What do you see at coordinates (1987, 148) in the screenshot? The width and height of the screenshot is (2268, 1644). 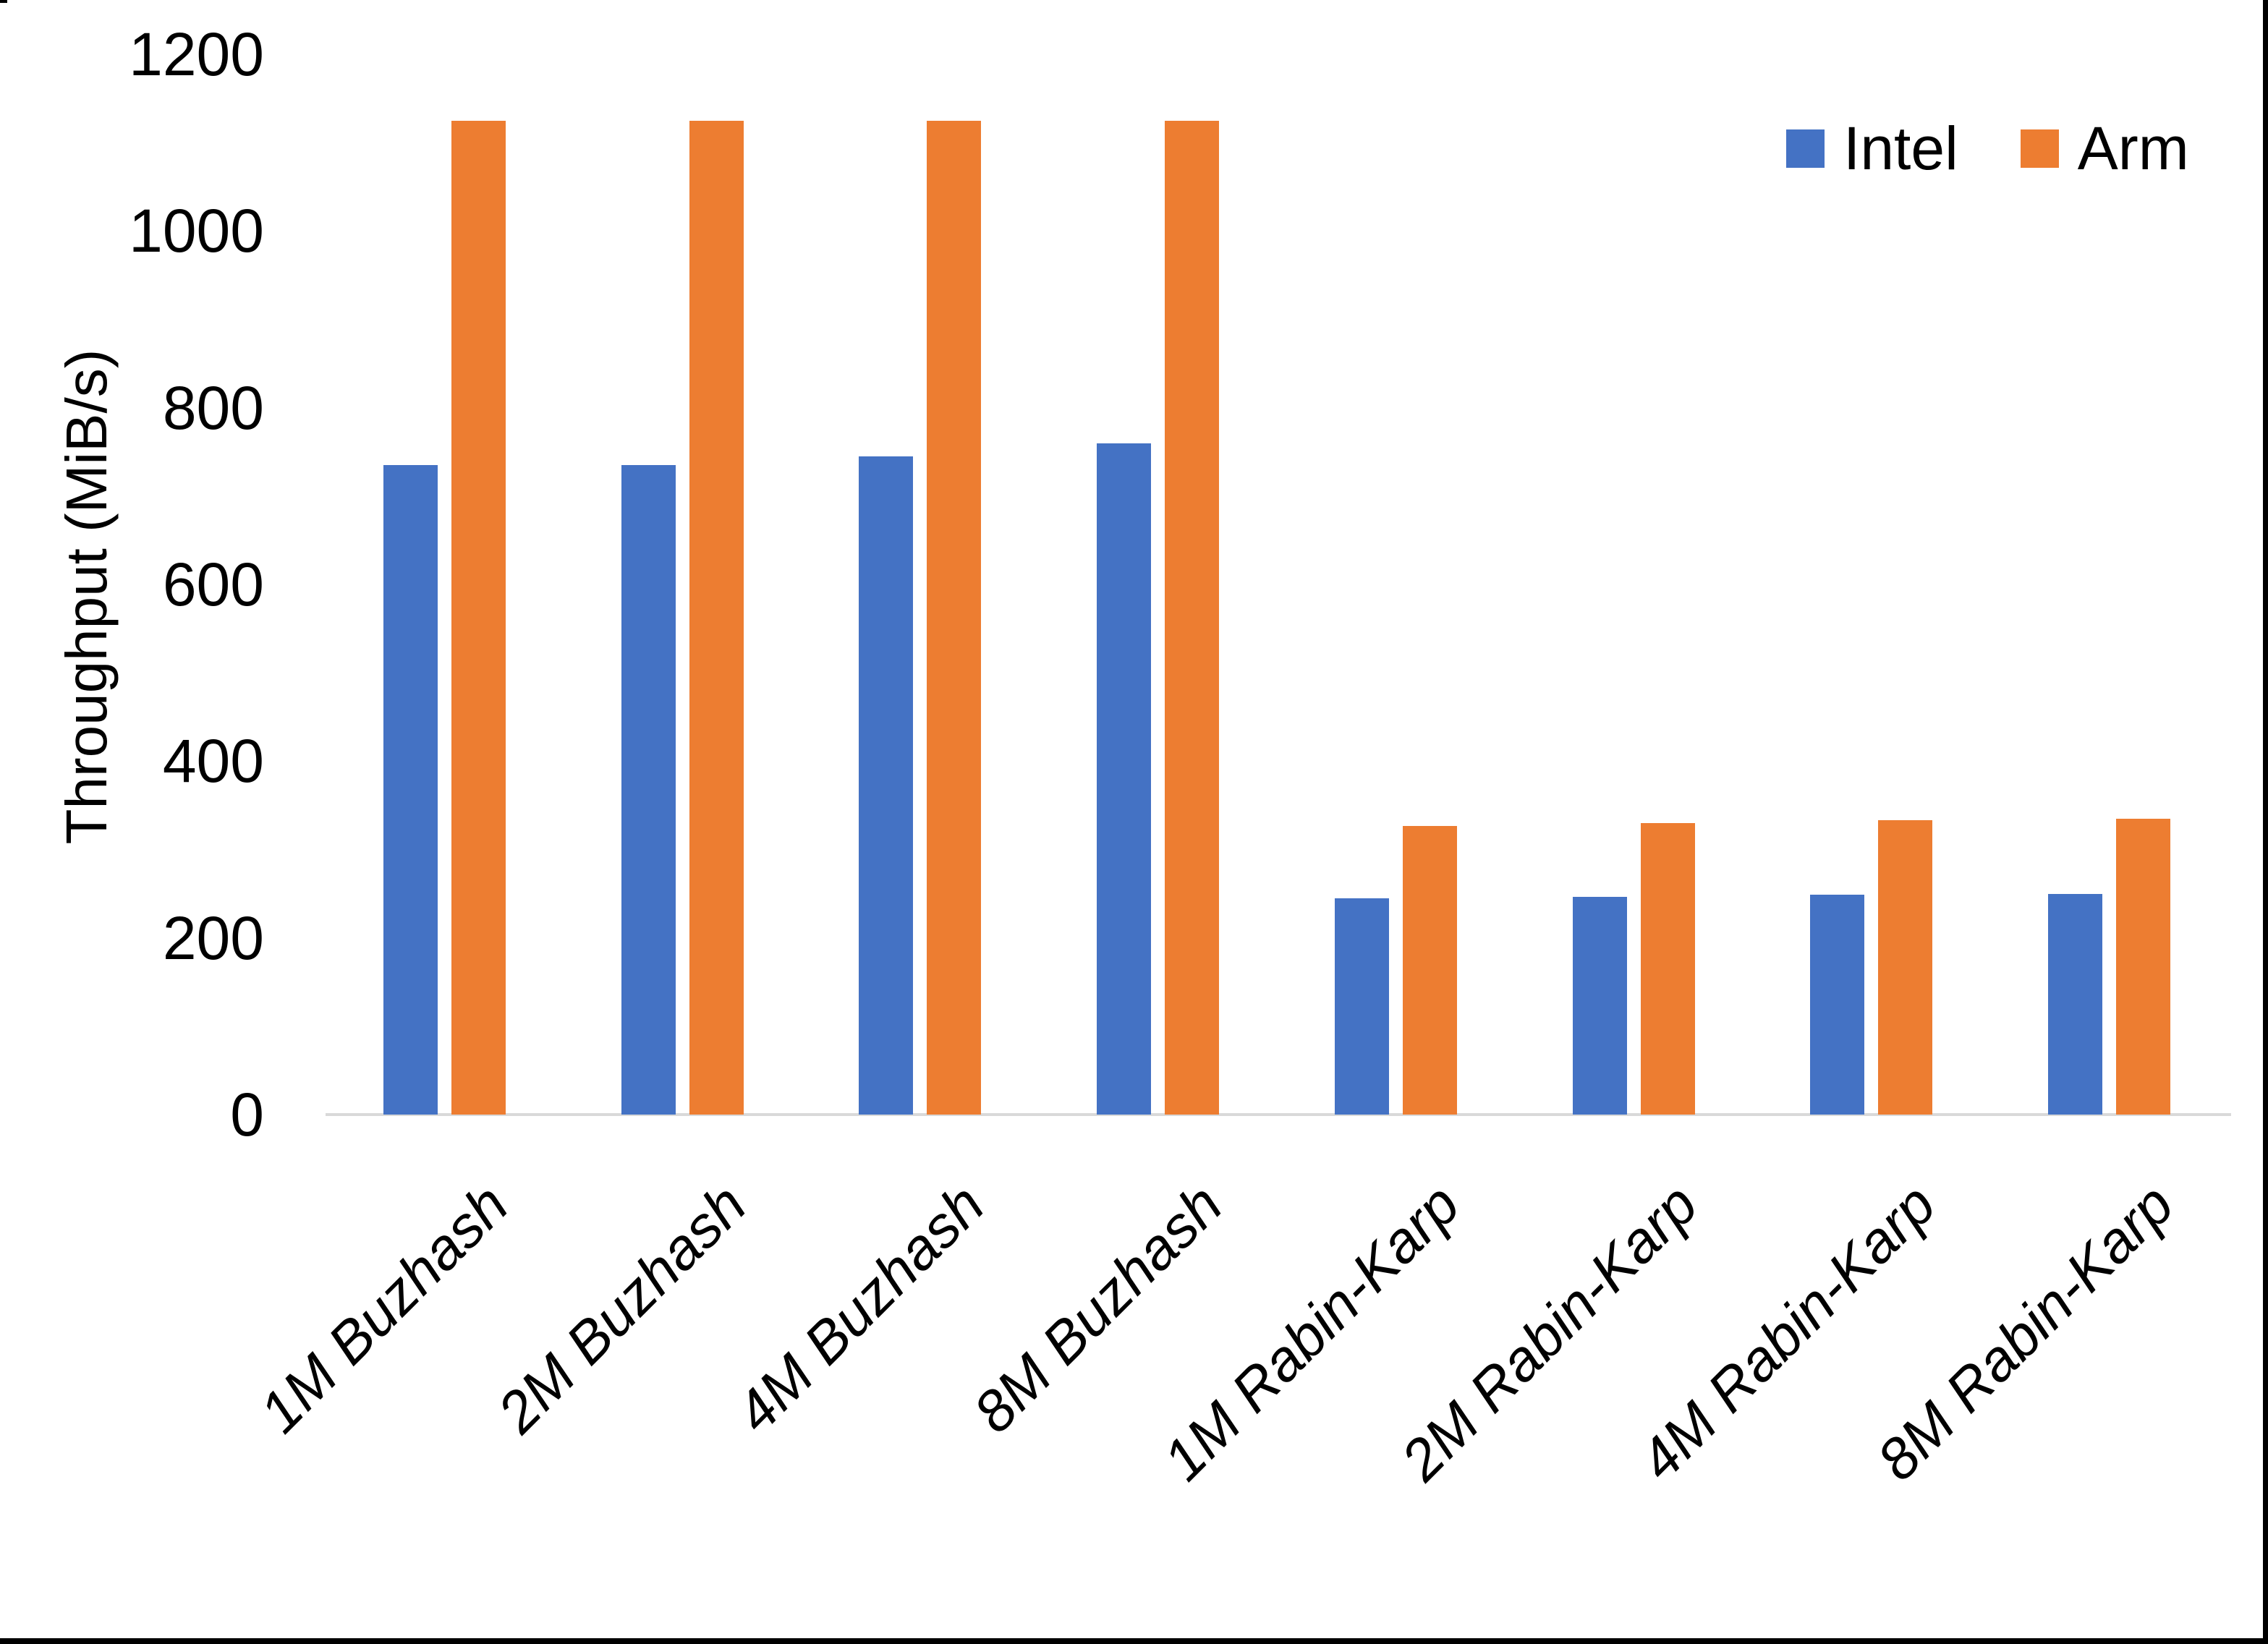 I see `legend: Intel Arm` at bounding box center [1987, 148].